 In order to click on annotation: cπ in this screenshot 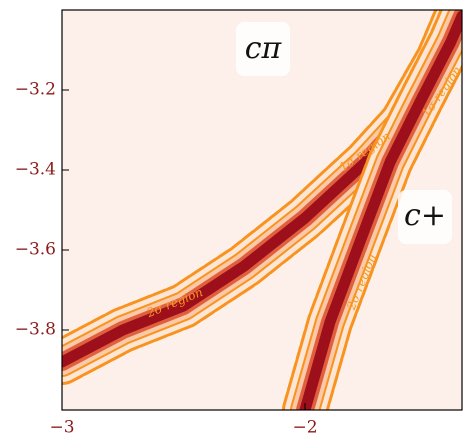, I will do `click(264, 48)`.